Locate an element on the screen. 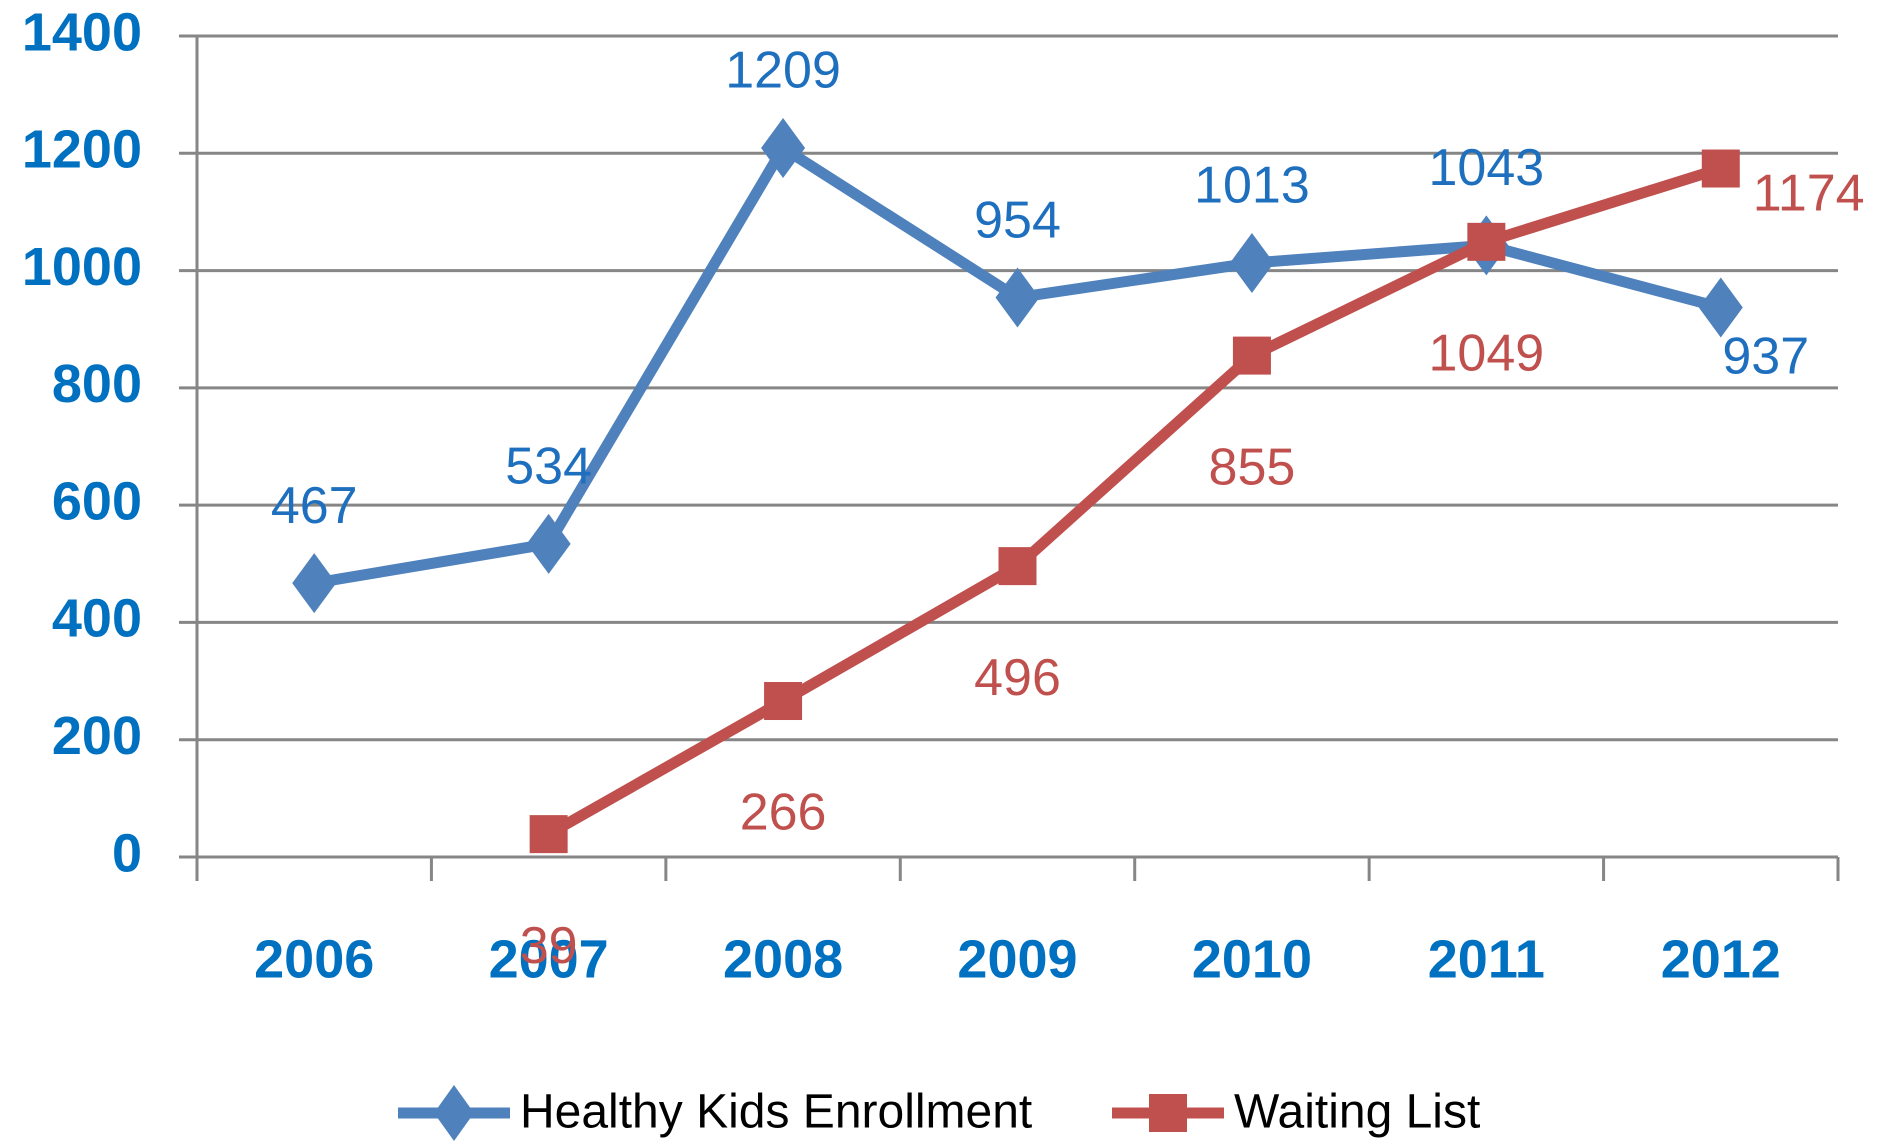  data-label: 1013 is located at coordinates (1252, 186).